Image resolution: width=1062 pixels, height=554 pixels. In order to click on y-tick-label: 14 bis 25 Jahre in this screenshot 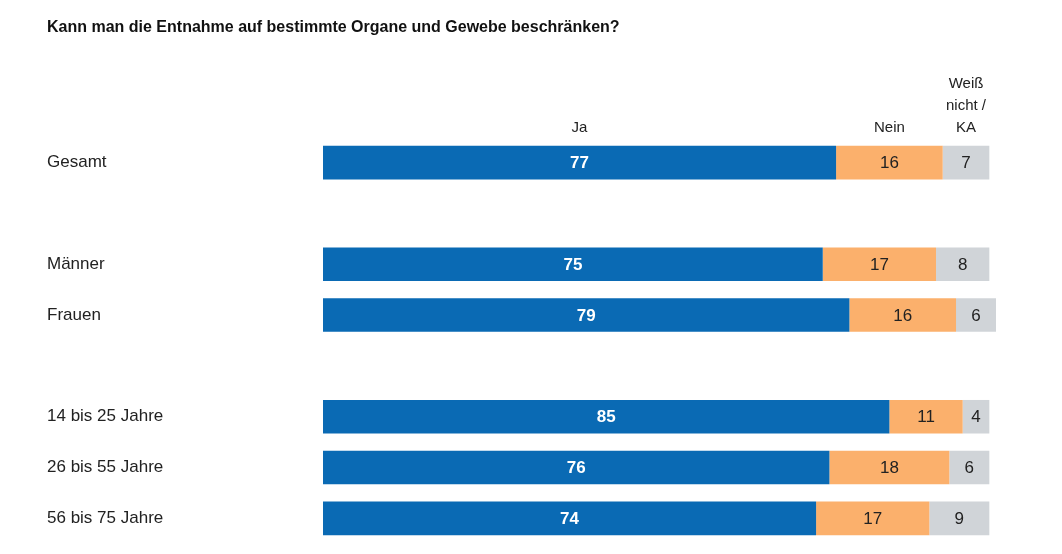, I will do `click(105, 416)`.